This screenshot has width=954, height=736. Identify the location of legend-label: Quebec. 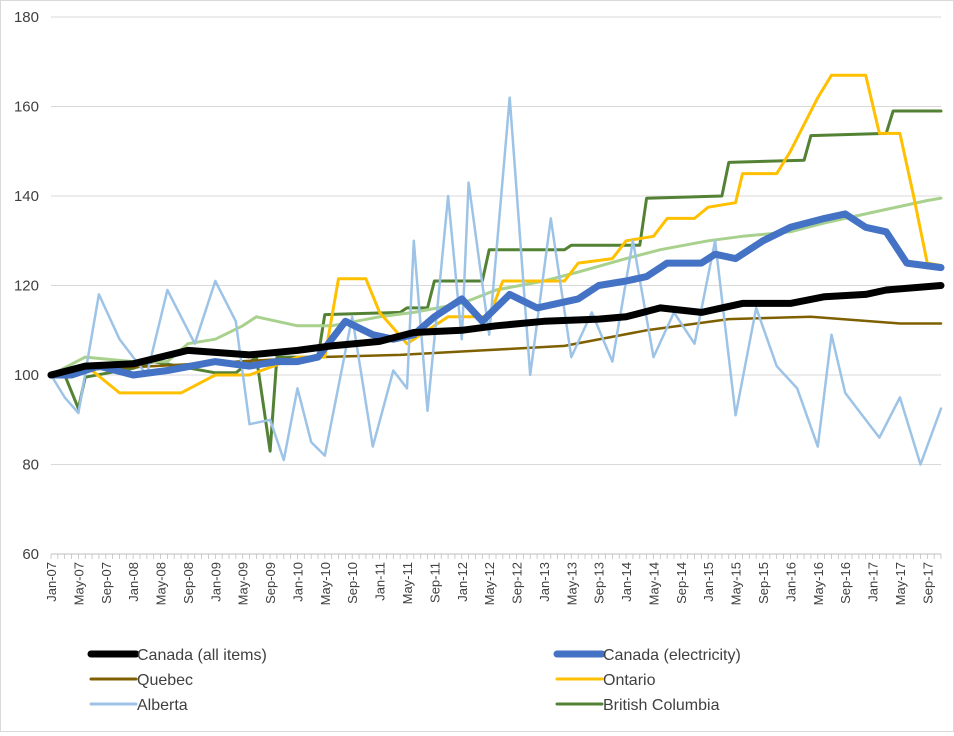
(165, 680).